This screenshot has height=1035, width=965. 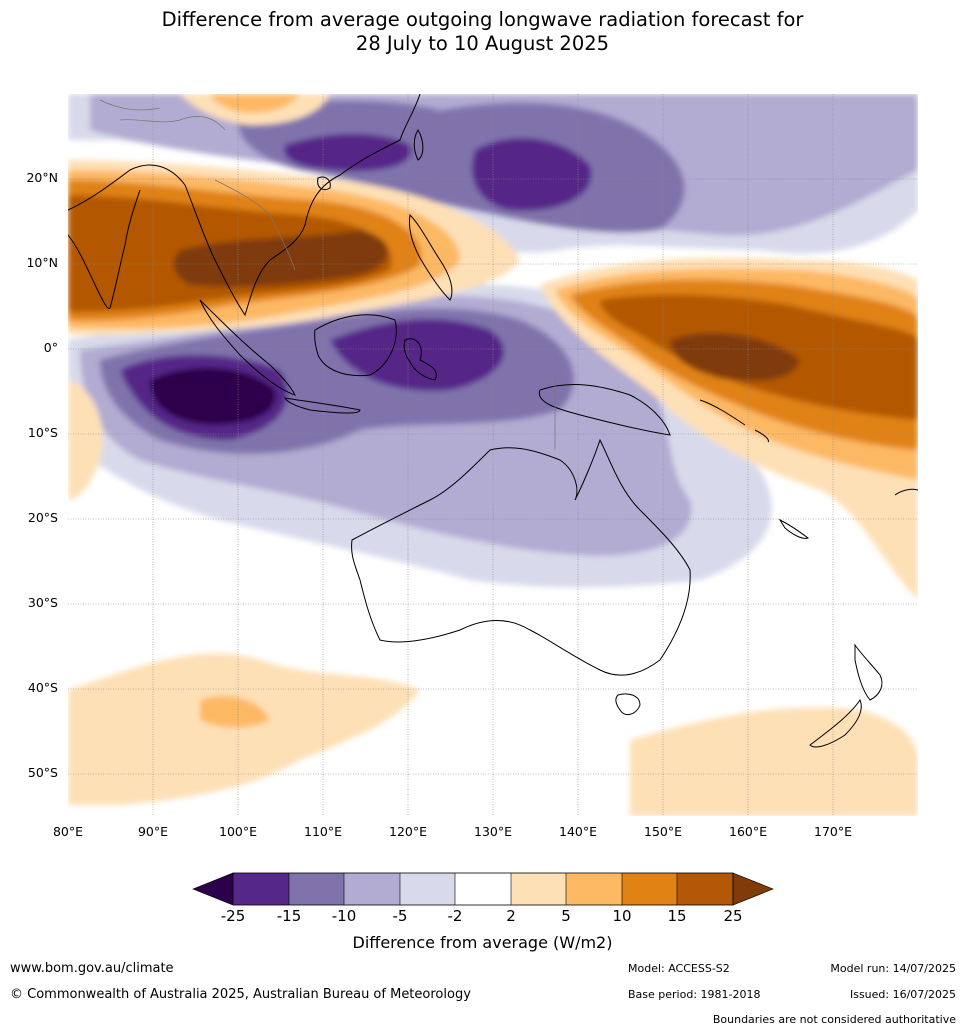 What do you see at coordinates (42, 177) in the screenshot?
I see `lat-tick-20n: 20°N` at bounding box center [42, 177].